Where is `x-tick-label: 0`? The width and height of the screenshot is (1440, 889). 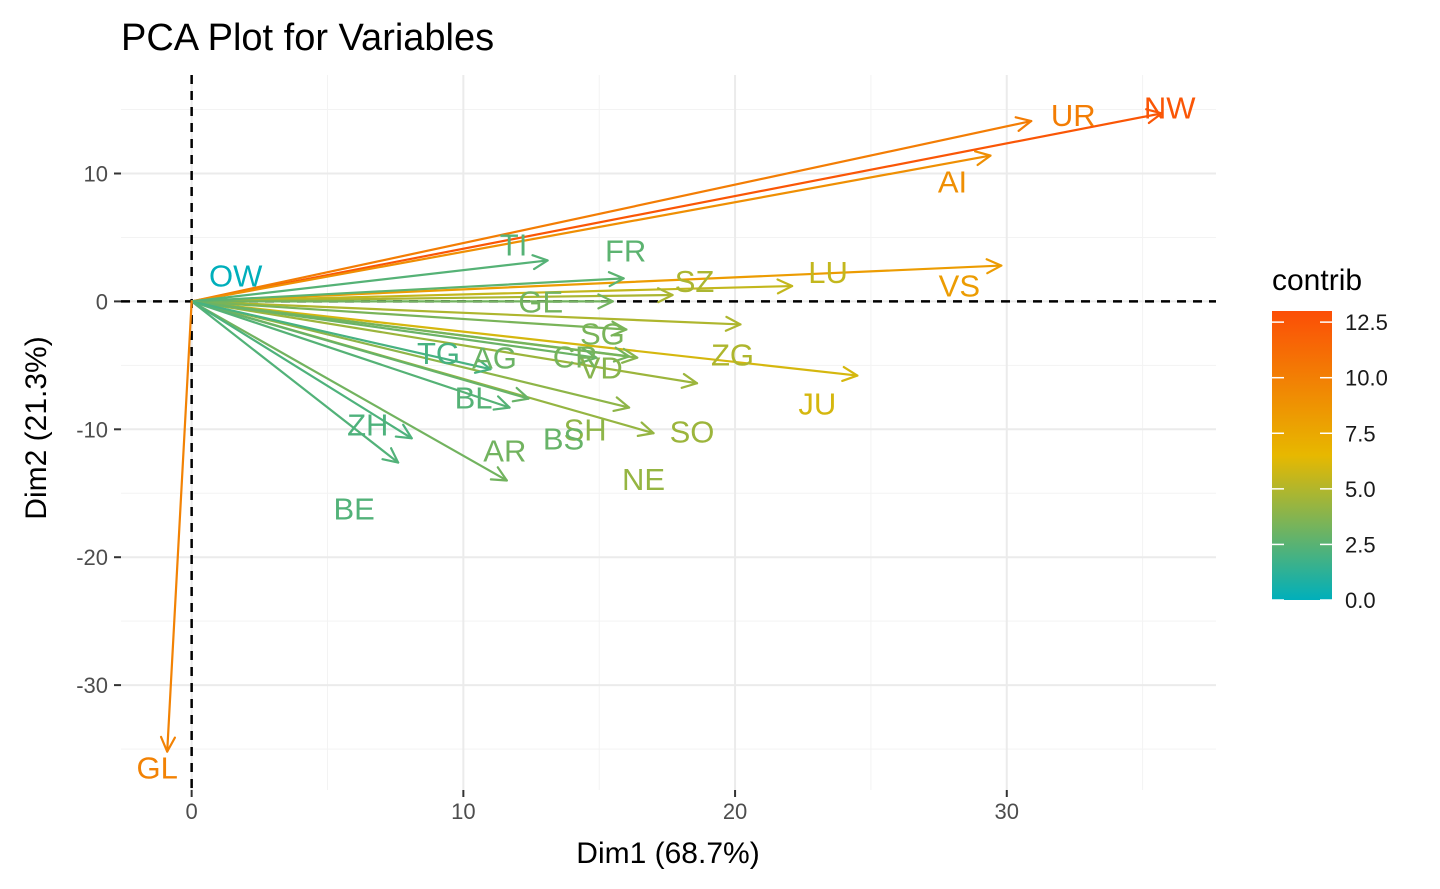
x-tick-label: 0 is located at coordinates (192, 811).